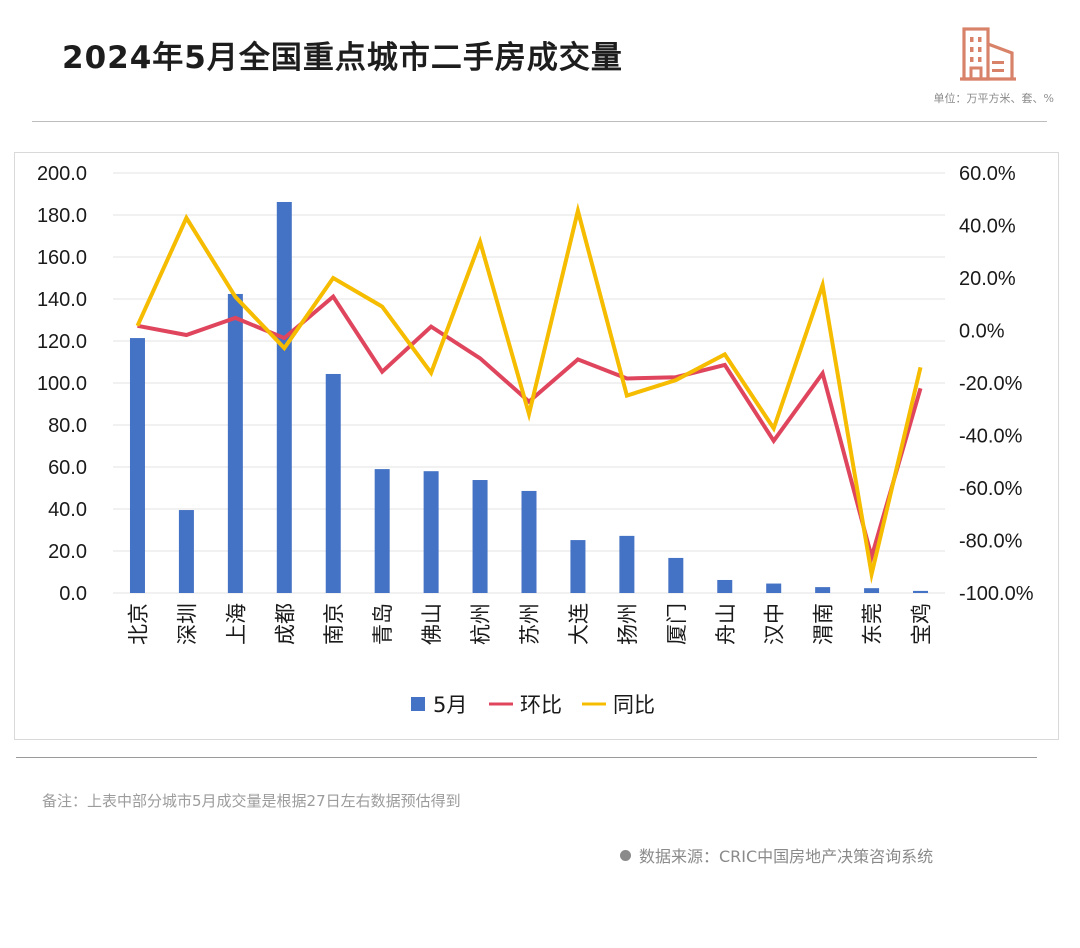 This screenshot has height=948, width=1080. I want to click on y2-tick-label: -100.0%, so click(996, 594).